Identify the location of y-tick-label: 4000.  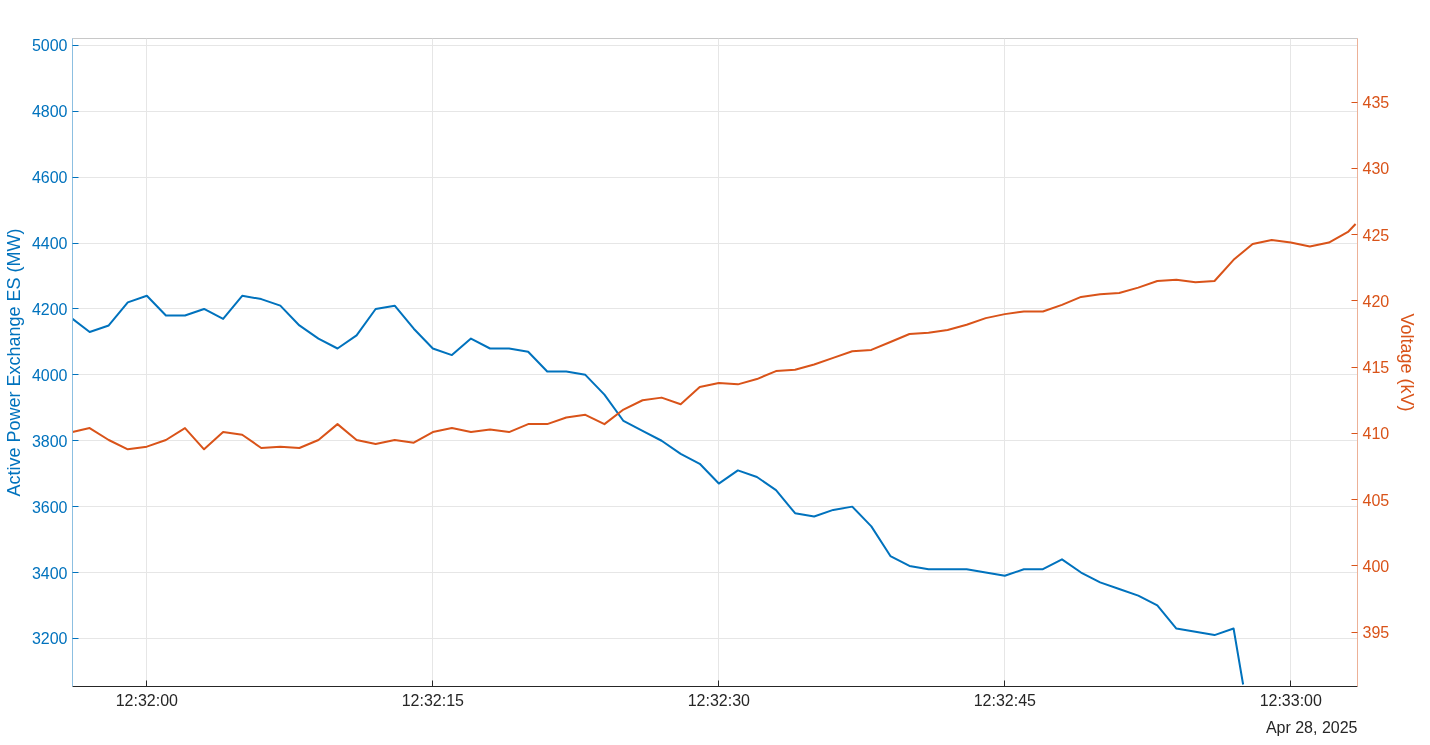
(49, 375).